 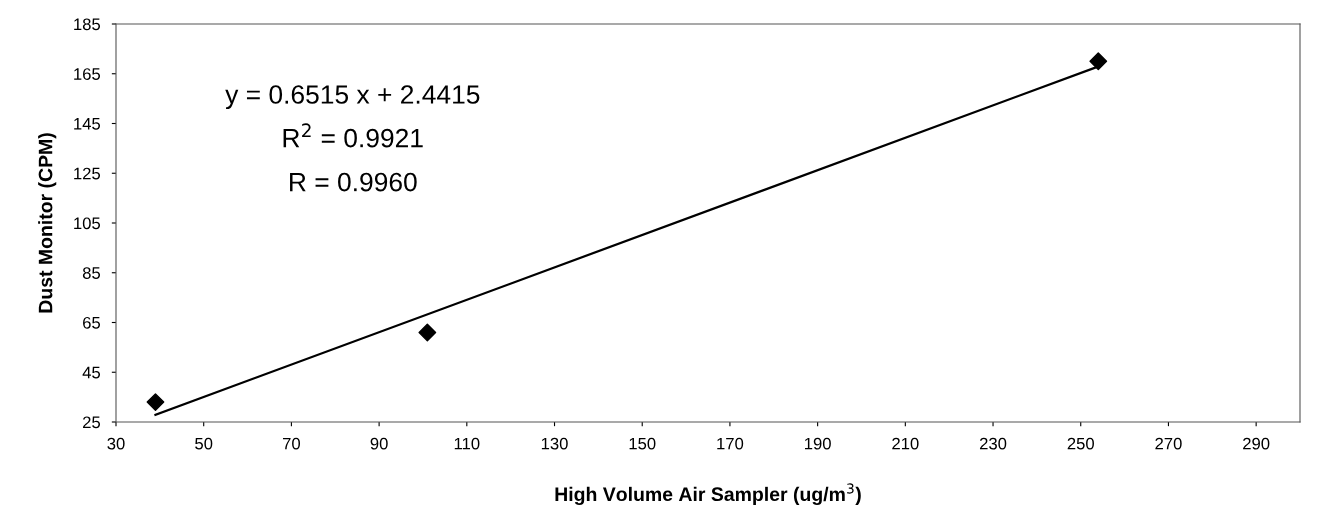 What do you see at coordinates (87, 173) in the screenshot?
I see `y-tick-label: 125` at bounding box center [87, 173].